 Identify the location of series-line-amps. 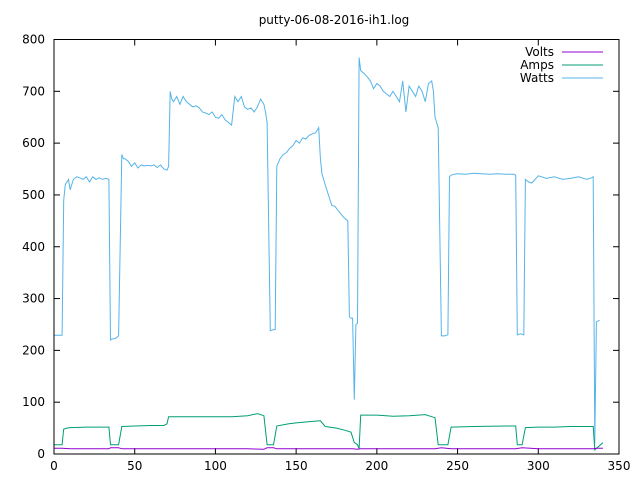
(329, 432).